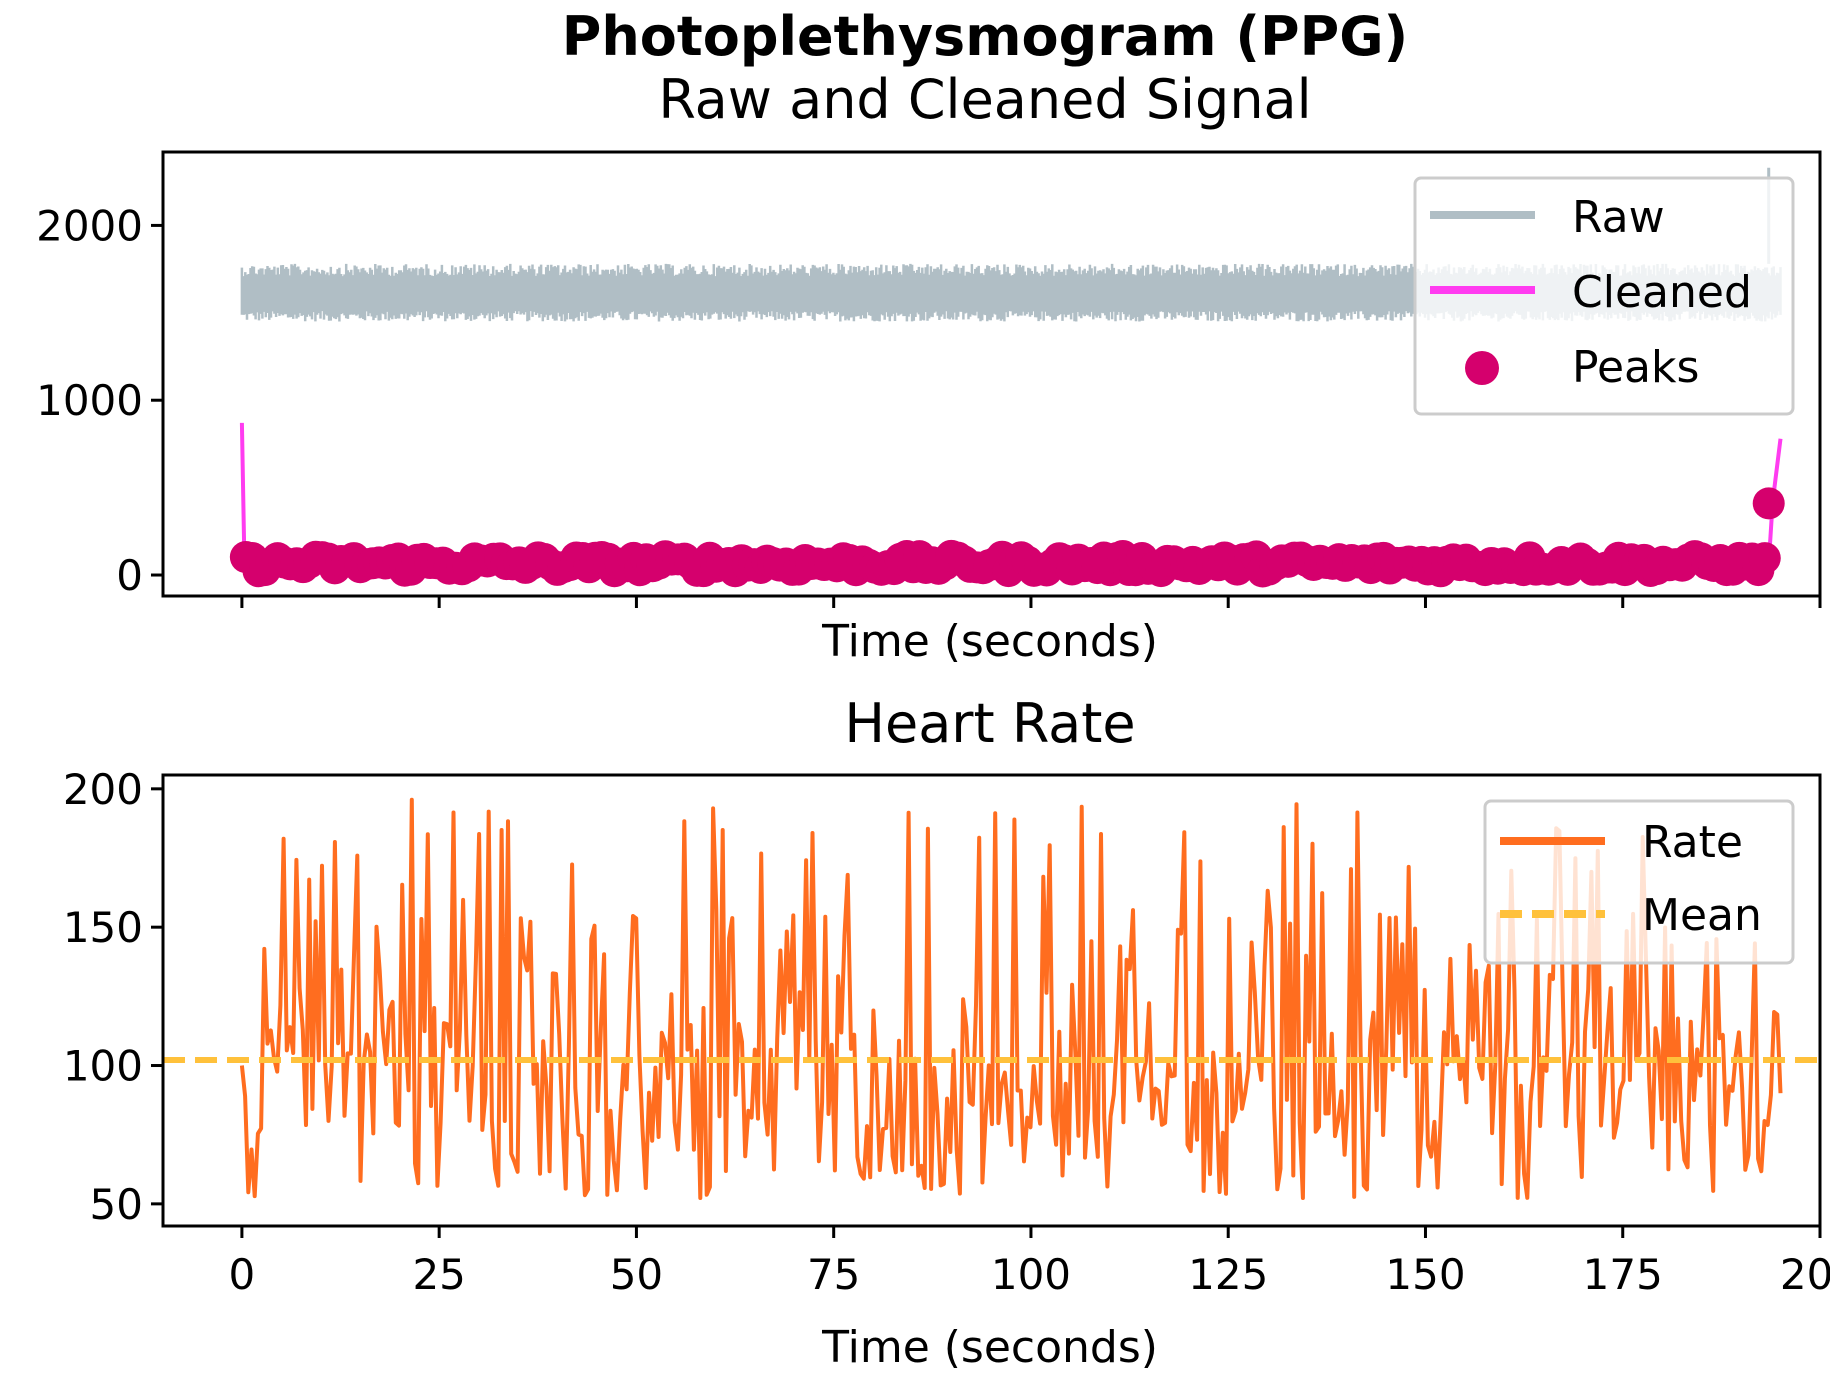  I want to click on legend-mean-label: Mean, so click(1702, 915).